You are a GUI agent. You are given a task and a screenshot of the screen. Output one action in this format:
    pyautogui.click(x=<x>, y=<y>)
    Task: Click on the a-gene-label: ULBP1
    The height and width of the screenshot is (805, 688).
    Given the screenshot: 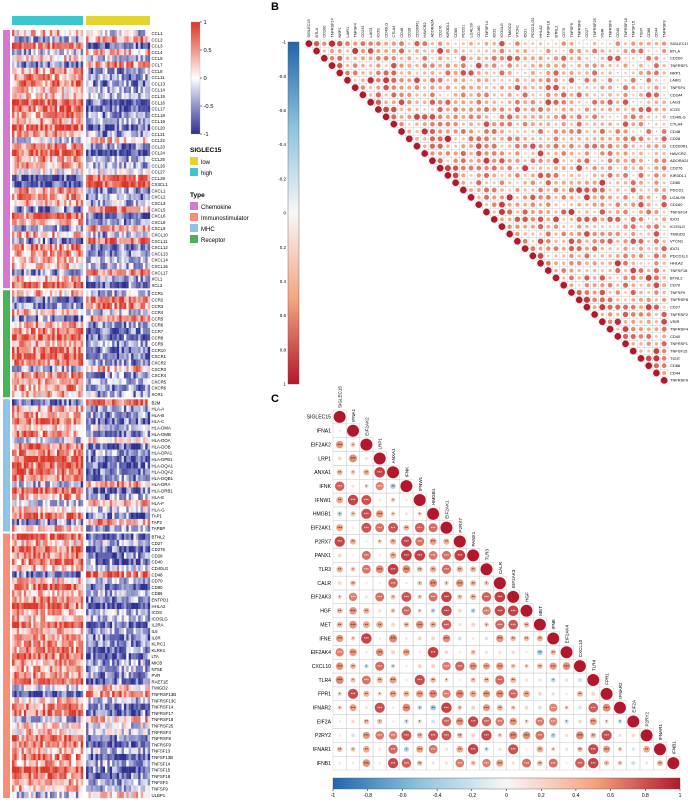 What is the action you would take?
    pyautogui.click(x=159, y=795)
    